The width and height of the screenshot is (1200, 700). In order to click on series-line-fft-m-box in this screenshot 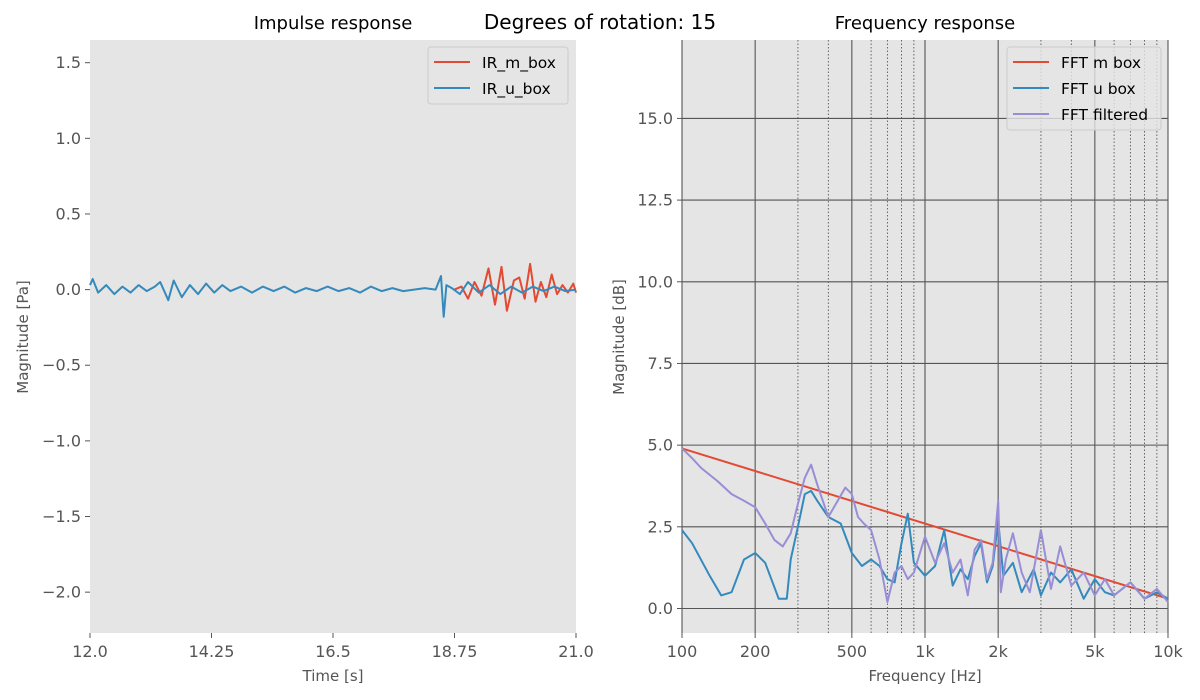, I will do `click(925, 523)`.